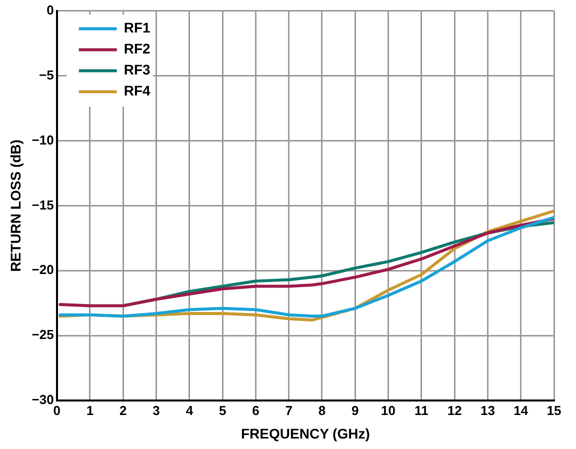  Describe the element at coordinates (288, 410) in the screenshot. I see `x-tick-label: 7` at that location.